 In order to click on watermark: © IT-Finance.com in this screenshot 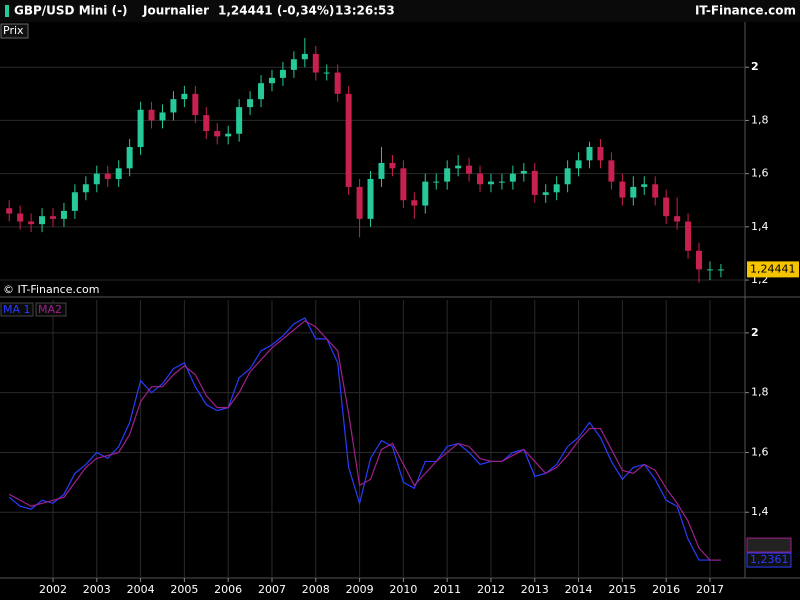, I will do `click(51, 289)`.